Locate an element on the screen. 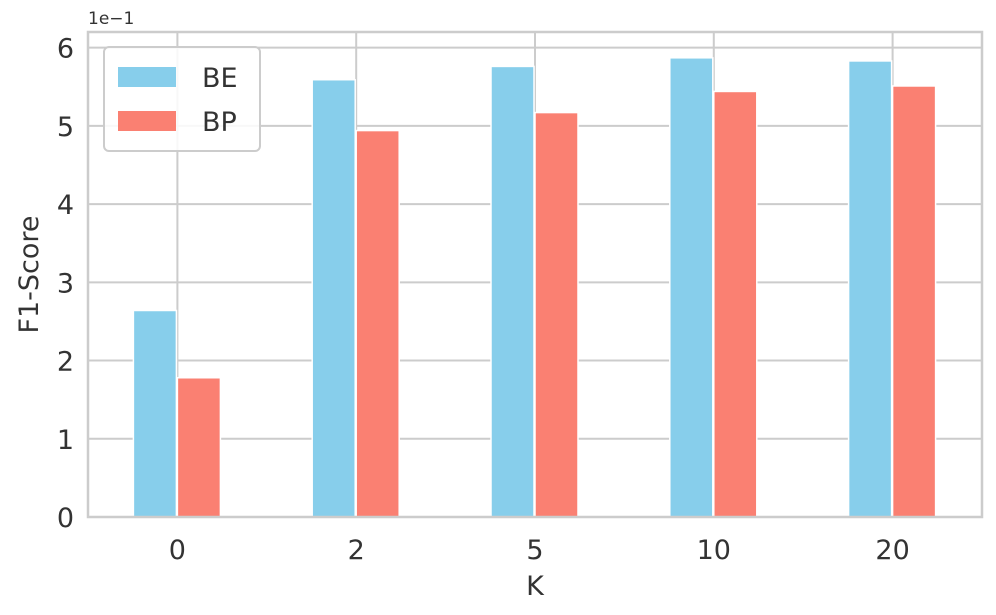 This screenshot has height=615, width=996. legend-label-be: BE is located at coordinates (220, 78).